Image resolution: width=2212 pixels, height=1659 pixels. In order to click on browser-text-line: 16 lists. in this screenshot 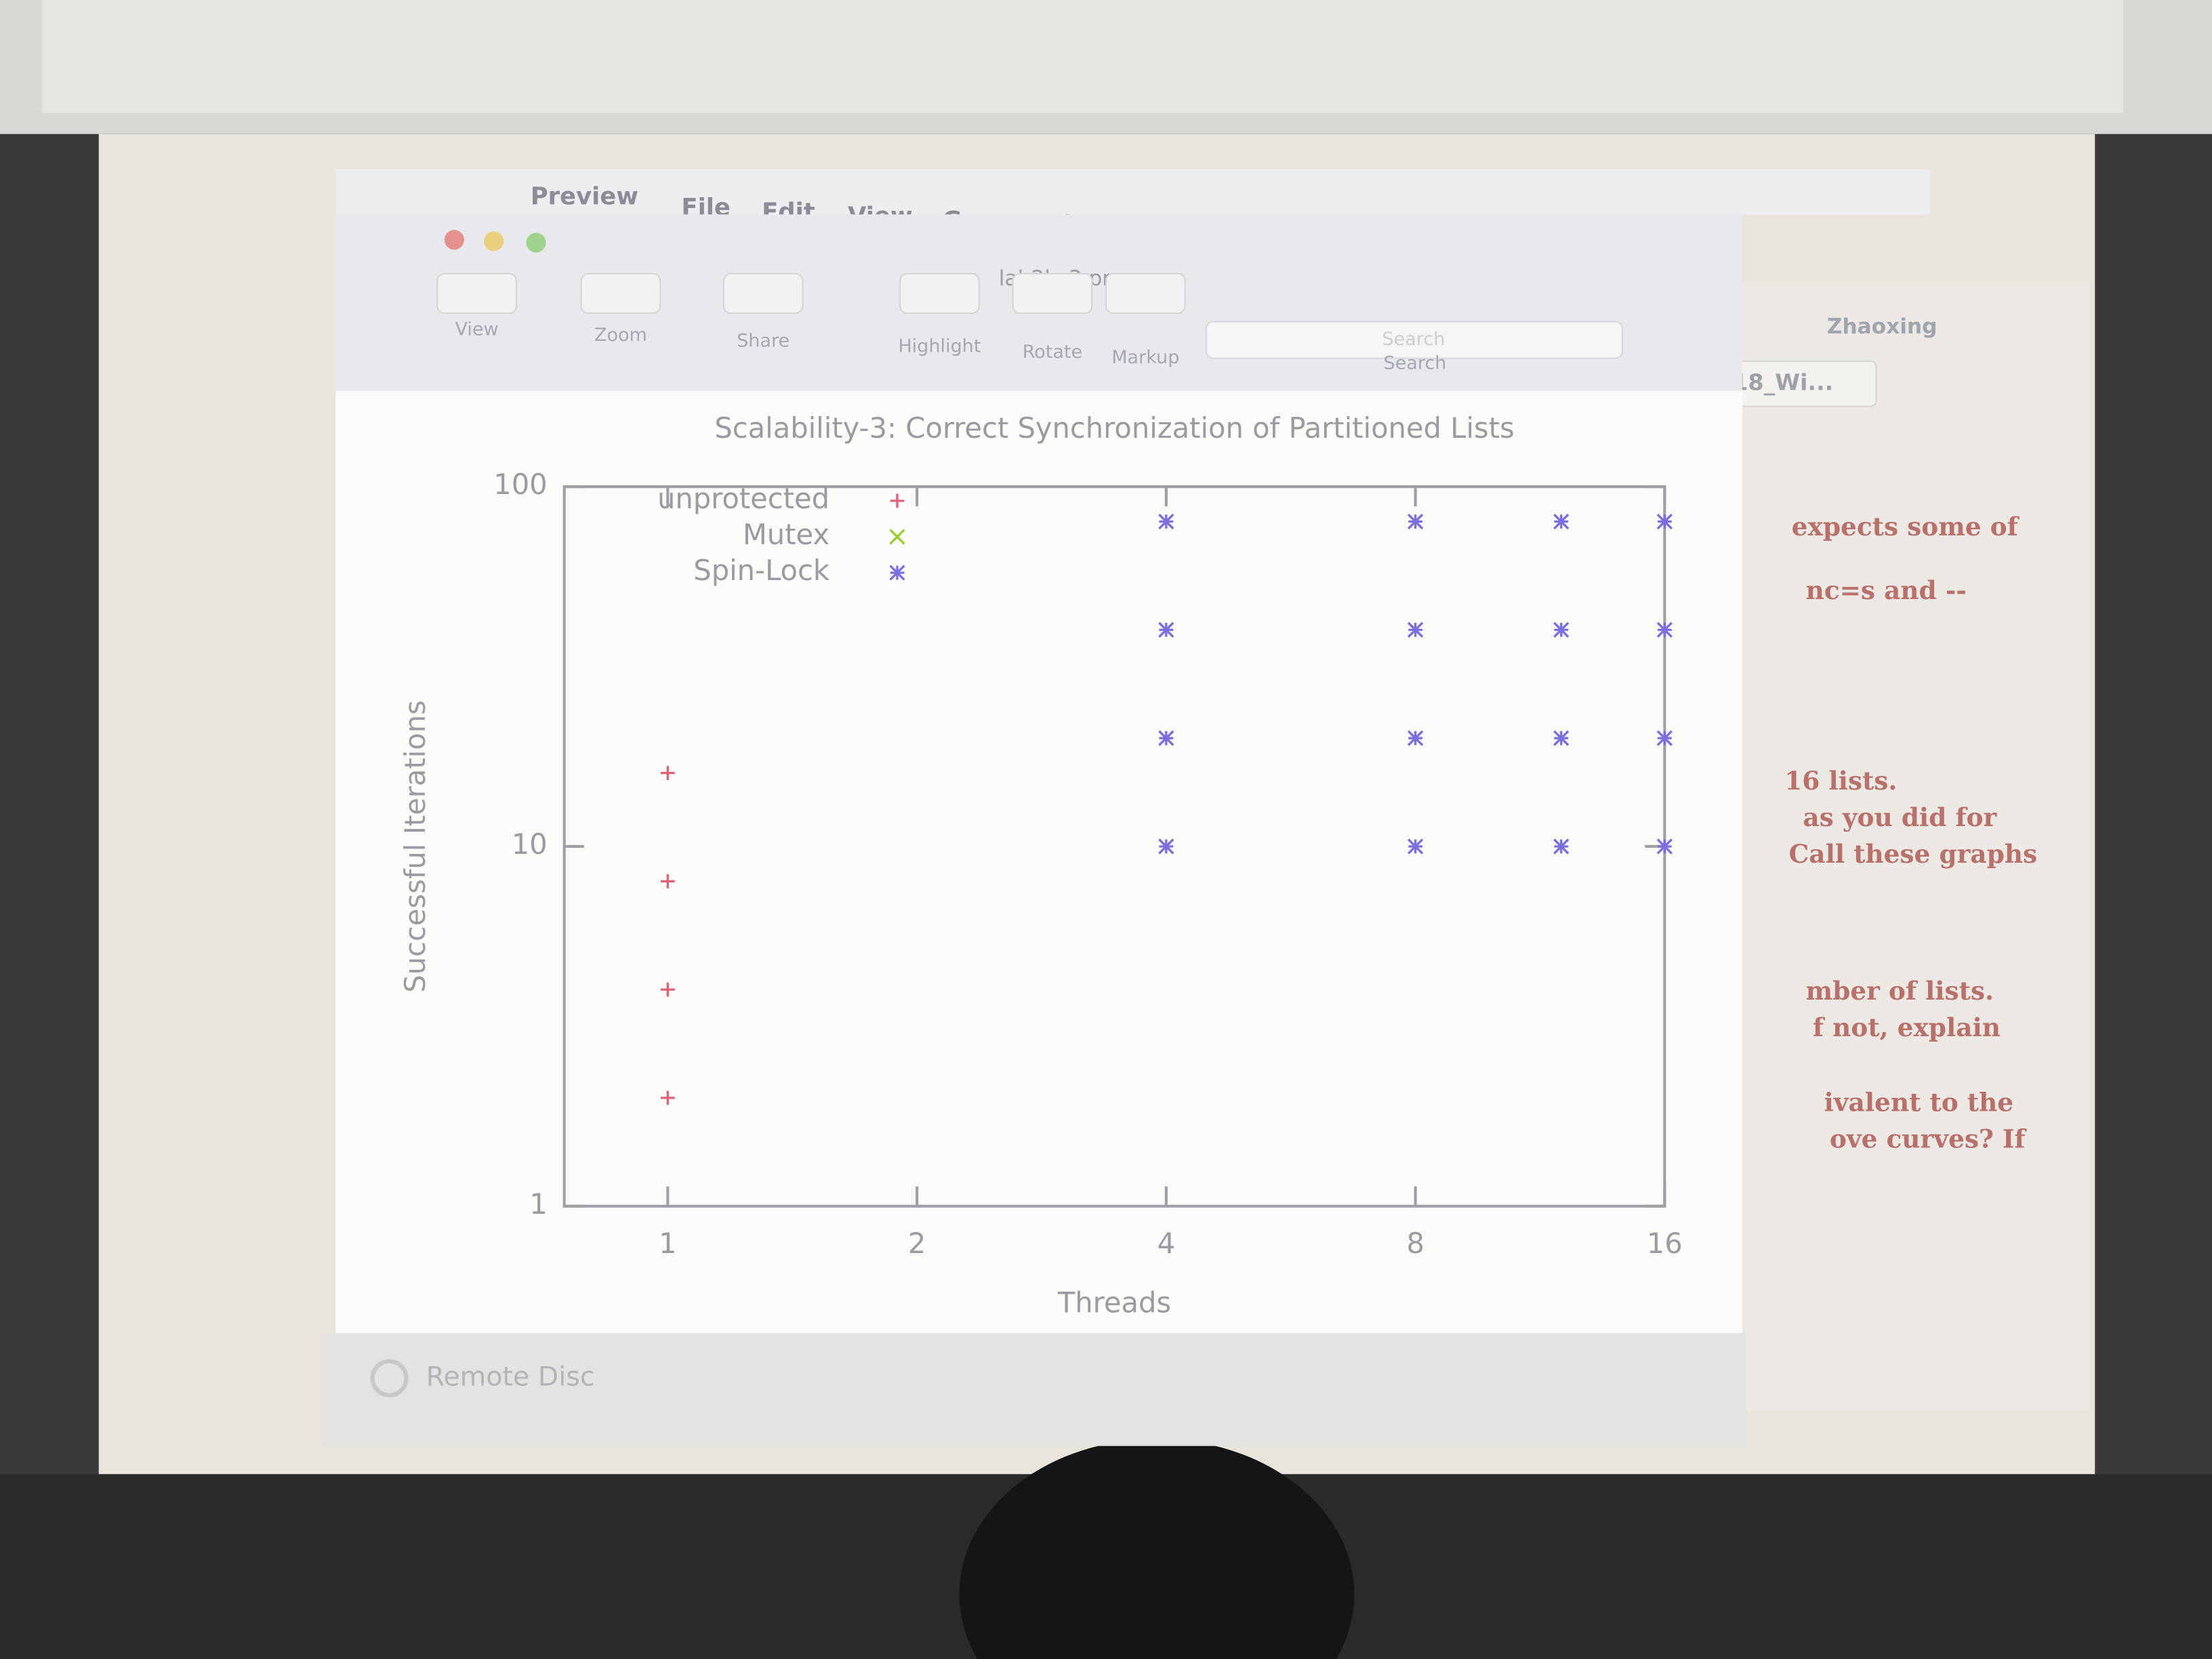, I will do `click(1840, 781)`.